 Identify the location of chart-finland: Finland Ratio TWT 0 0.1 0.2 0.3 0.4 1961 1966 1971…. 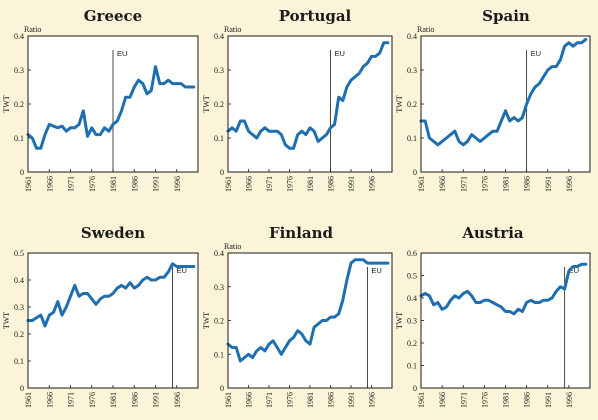
(297, 316).